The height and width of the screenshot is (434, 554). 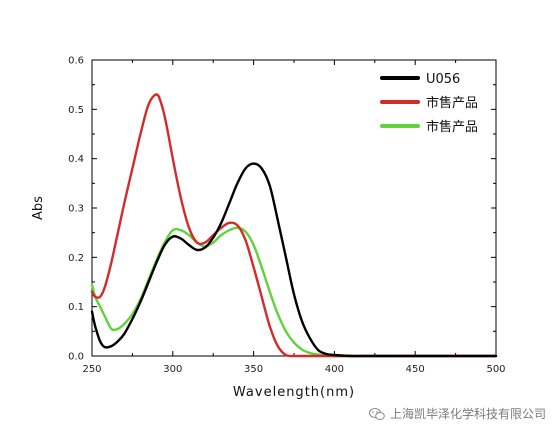 I want to click on watermark-text: 上海凯毕泽化学科技有限公司, so click(x=467, y=414).